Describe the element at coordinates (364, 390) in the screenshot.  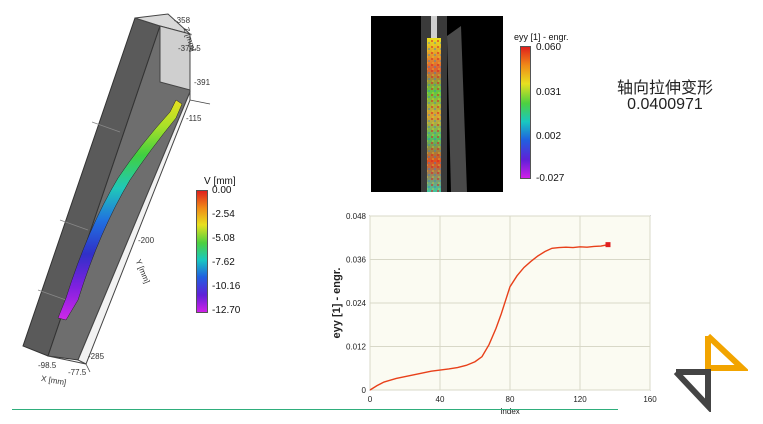
I see `y-tick-label: 0` at that location.